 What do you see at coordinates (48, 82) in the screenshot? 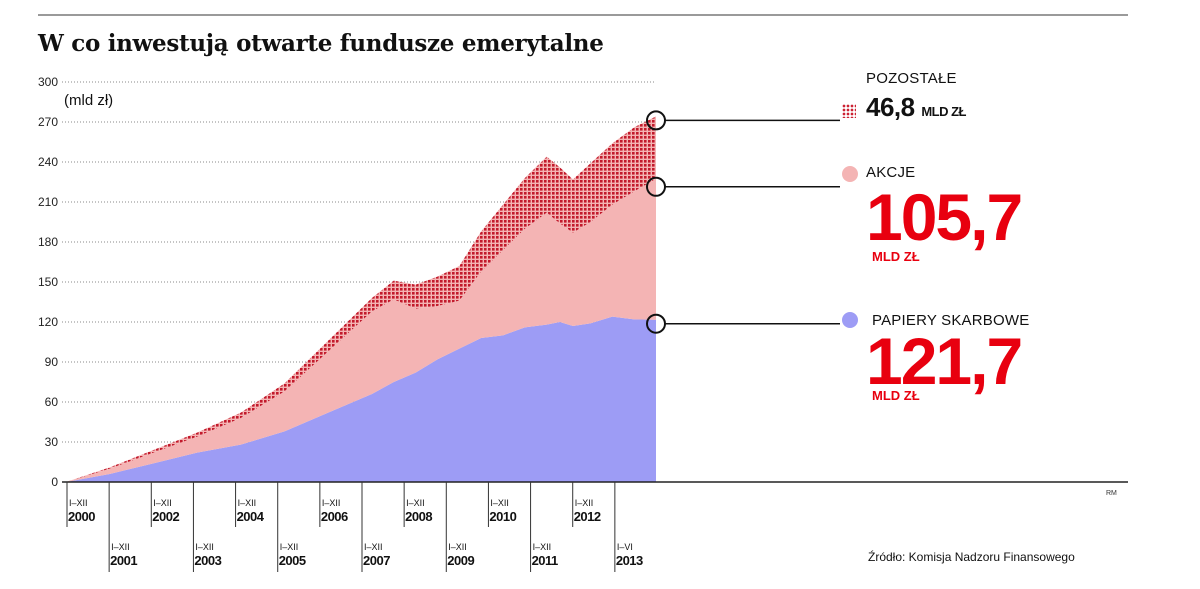
I see `y-tick-label: 300` at bounding box center [48, 82].